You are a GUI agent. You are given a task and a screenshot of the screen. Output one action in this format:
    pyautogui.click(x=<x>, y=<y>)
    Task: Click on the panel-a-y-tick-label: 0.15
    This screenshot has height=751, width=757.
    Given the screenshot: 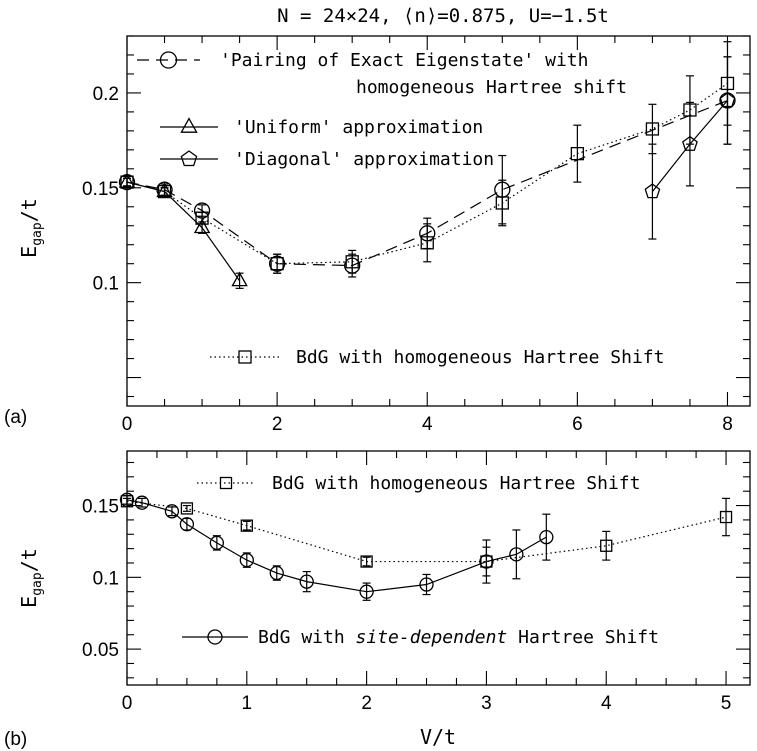 What is the action you would take?
    pyautogui.click(x=100, y=189)
    